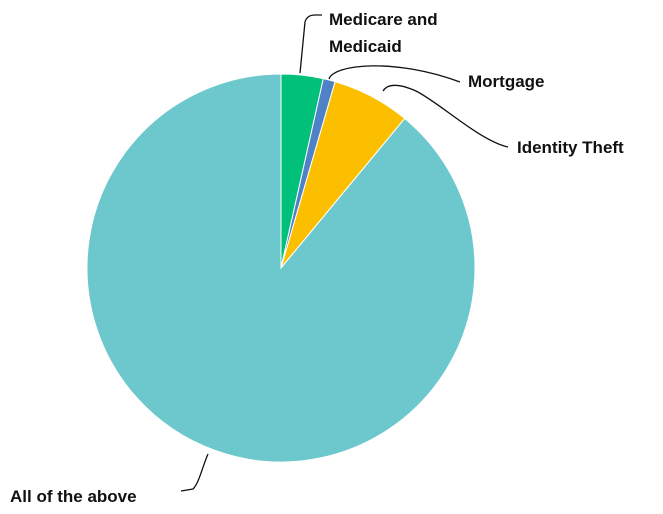 This screenshot has height=514, width=663. I want to click on leader-identity-theft, so click(445, 116).